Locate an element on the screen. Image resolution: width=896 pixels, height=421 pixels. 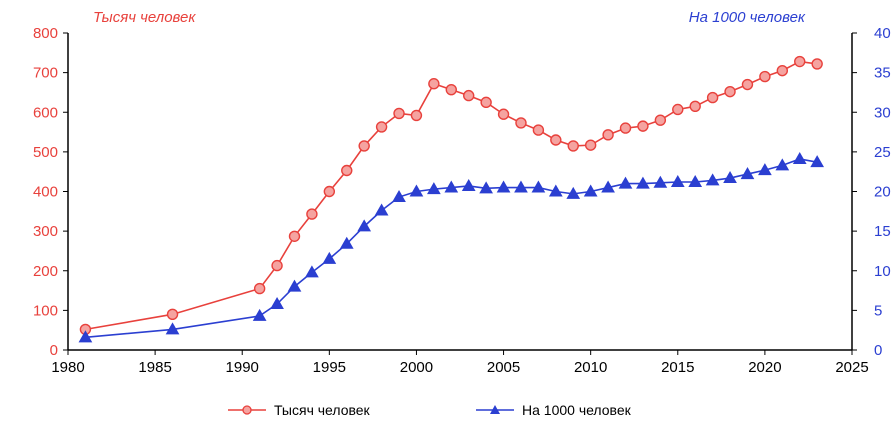
y-right-tick-label: 40 is located at coordinates (882, 33).